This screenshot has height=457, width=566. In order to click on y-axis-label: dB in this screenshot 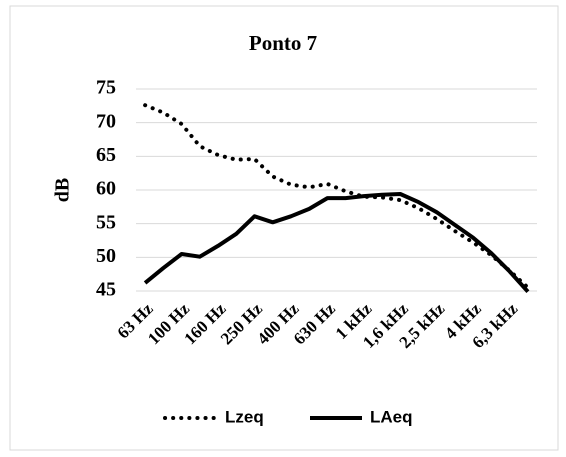, I will do `click(63, 190)`.